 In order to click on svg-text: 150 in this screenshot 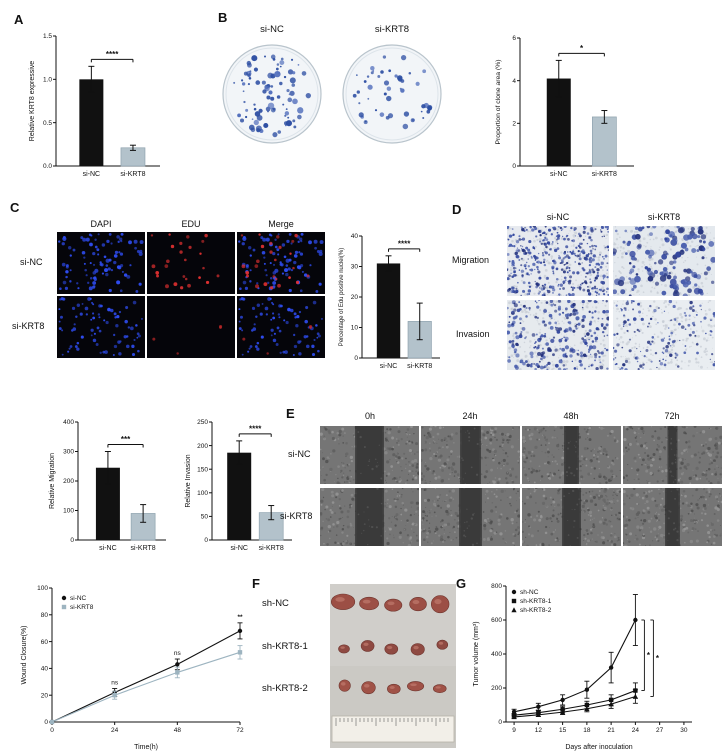, I will do `click(202, 469)`.